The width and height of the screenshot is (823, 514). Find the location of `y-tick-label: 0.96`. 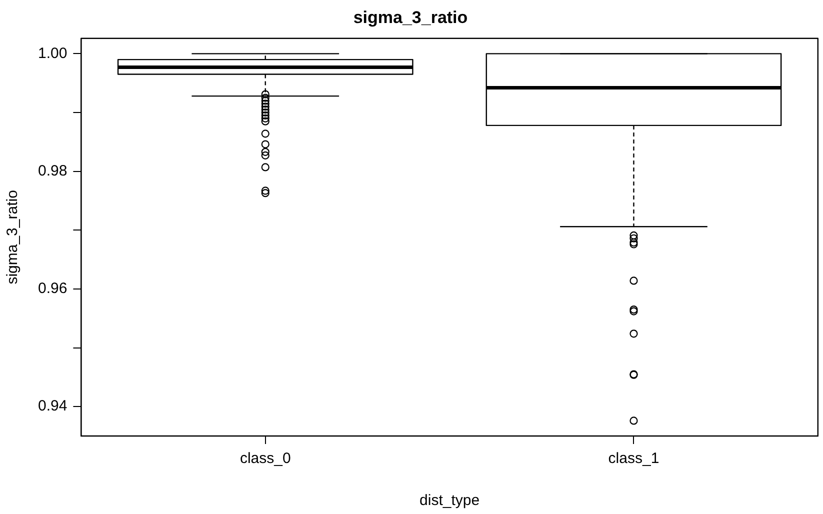

y-tick-label: 0.96 is located at coordinates (53, 289).